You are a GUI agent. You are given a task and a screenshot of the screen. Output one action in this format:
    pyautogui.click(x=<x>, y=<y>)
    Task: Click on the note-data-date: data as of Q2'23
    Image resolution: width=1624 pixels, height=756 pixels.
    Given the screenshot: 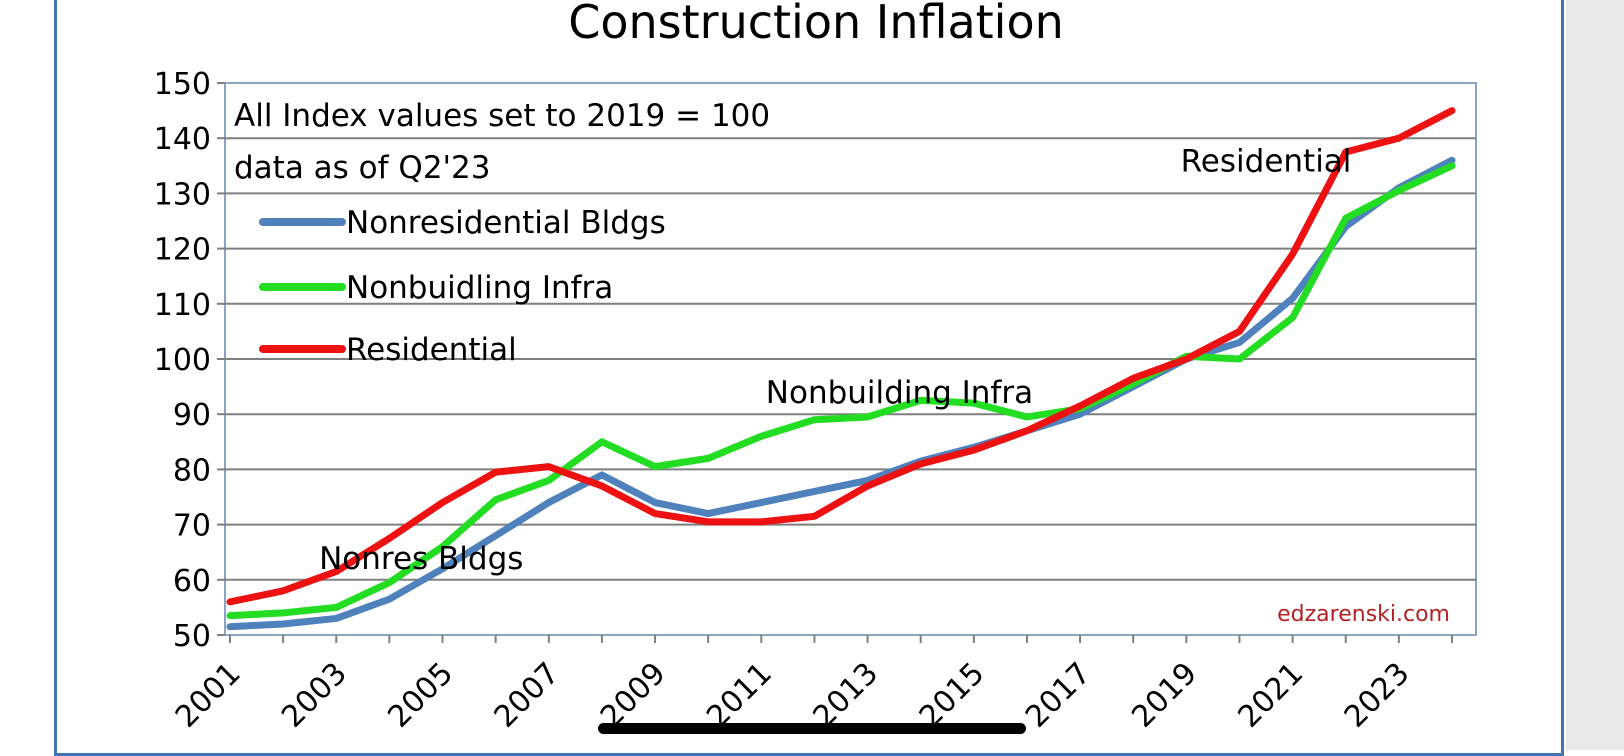 What is the action you would take?
    pyautogui.click(x=362, y=168)
    